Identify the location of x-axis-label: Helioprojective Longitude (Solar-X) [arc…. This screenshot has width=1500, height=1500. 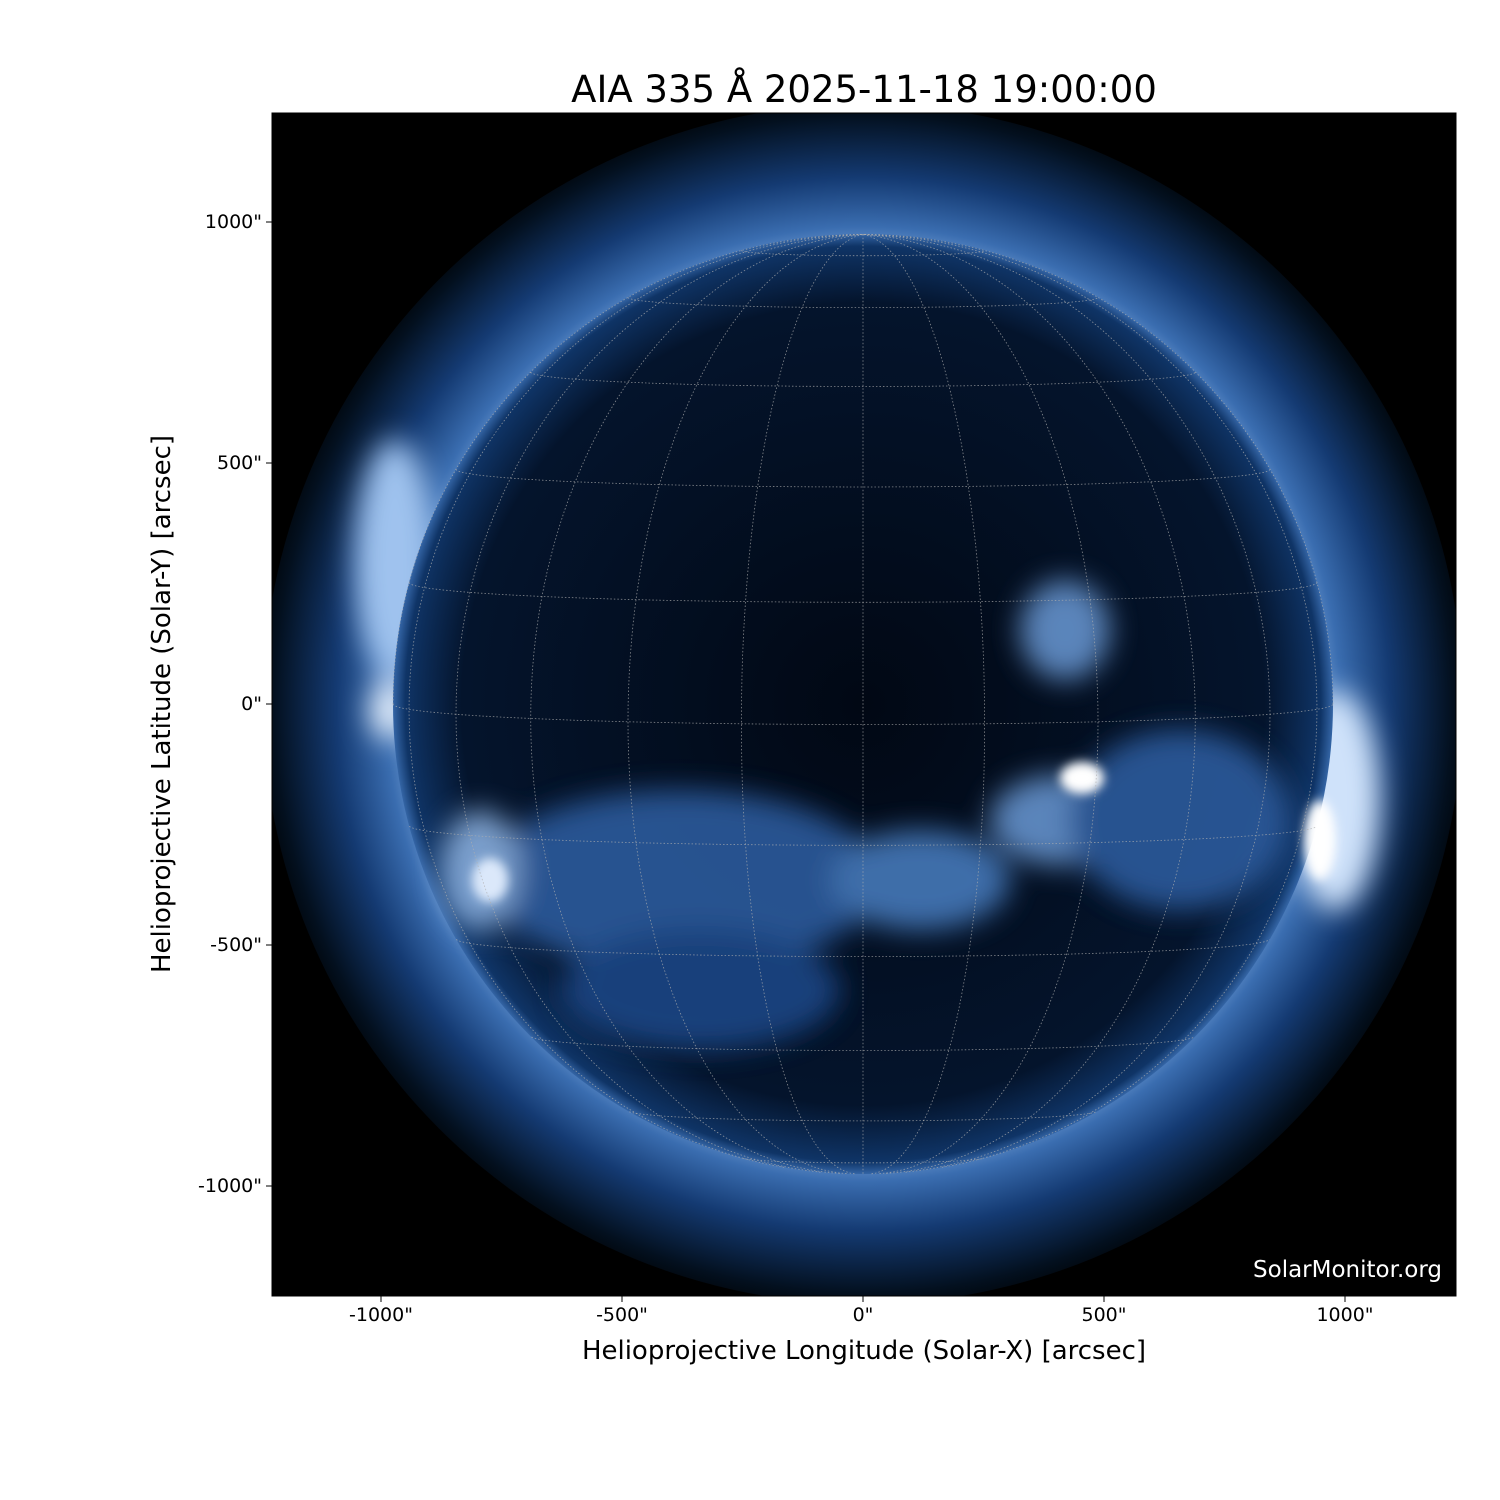
(864, 1351).